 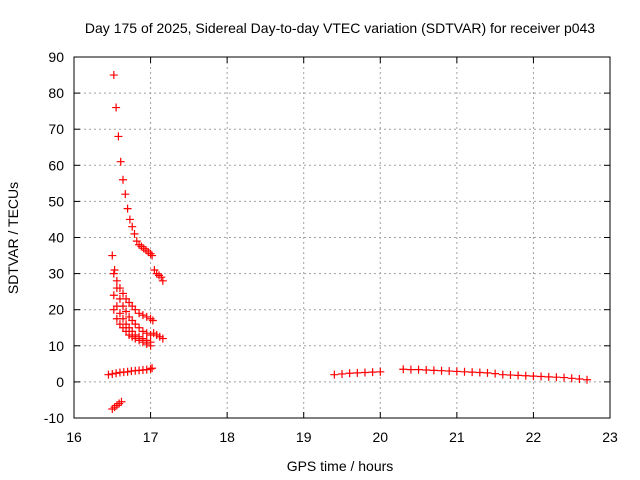 What do you see at coordinates (74, 437) in the screenshot?
I see `x-tick-label: 16` at bounding box center [74, 437].